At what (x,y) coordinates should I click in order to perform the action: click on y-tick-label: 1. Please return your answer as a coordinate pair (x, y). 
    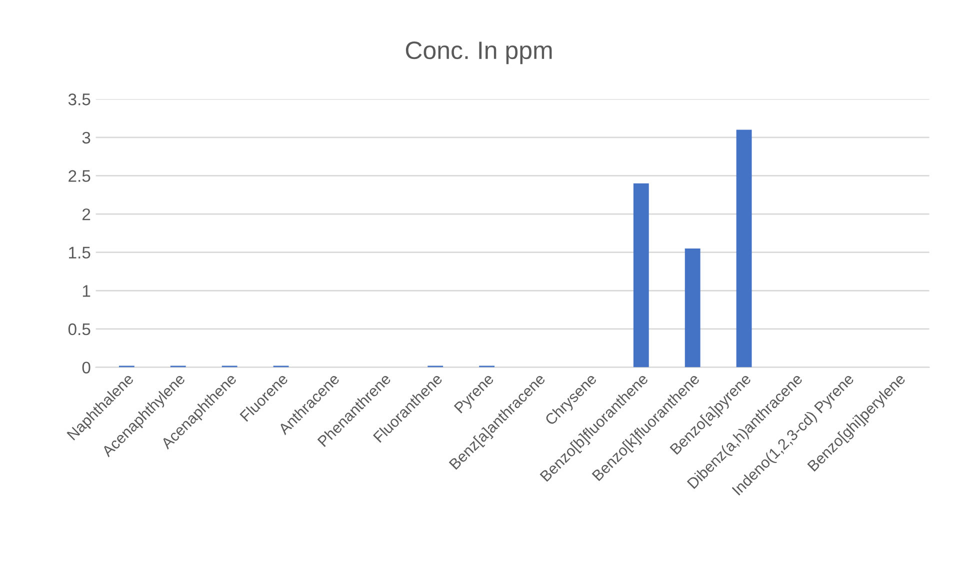
    Looking at the image, I should click on (86, 291).